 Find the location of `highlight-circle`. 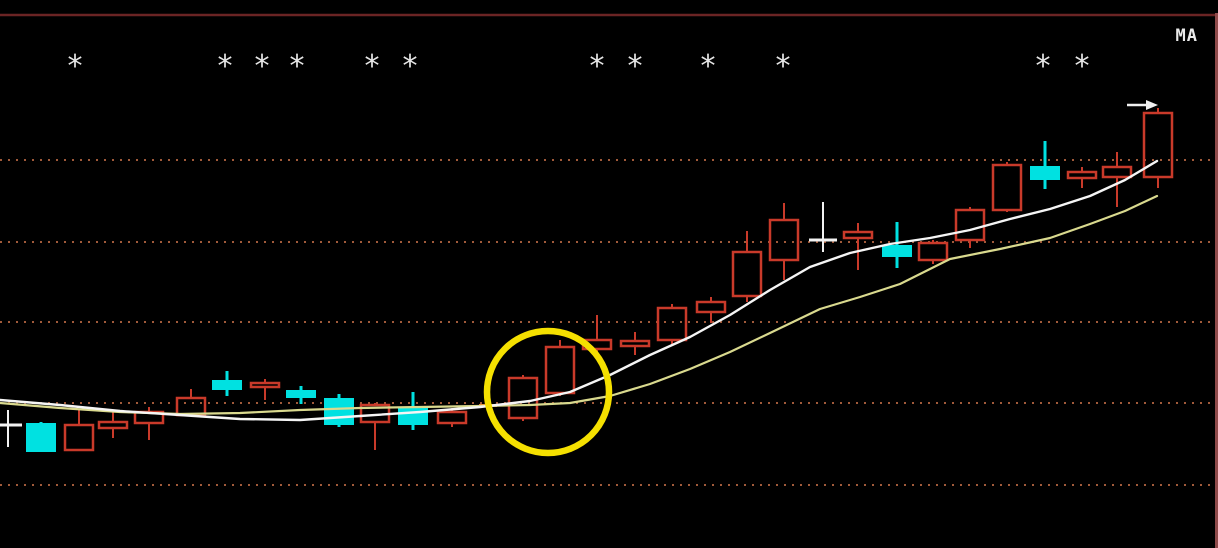

highlight-circle is located at coordinates (548, 392).